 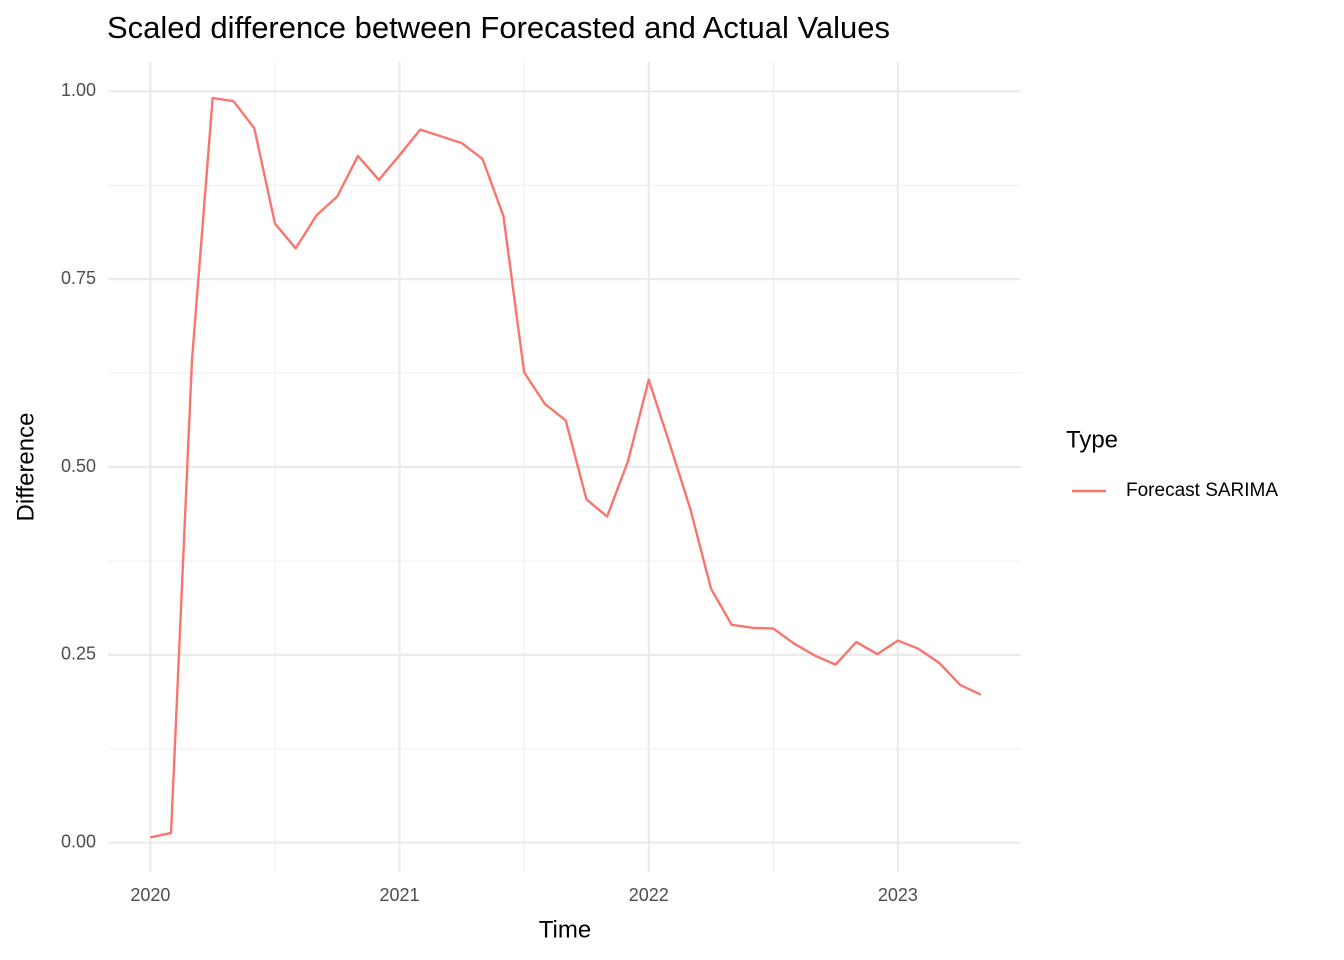 What do you see at coordinates (565, 929) in the screenshot?
I see `x-axis-label: Time` at bounding box center [565, 929].